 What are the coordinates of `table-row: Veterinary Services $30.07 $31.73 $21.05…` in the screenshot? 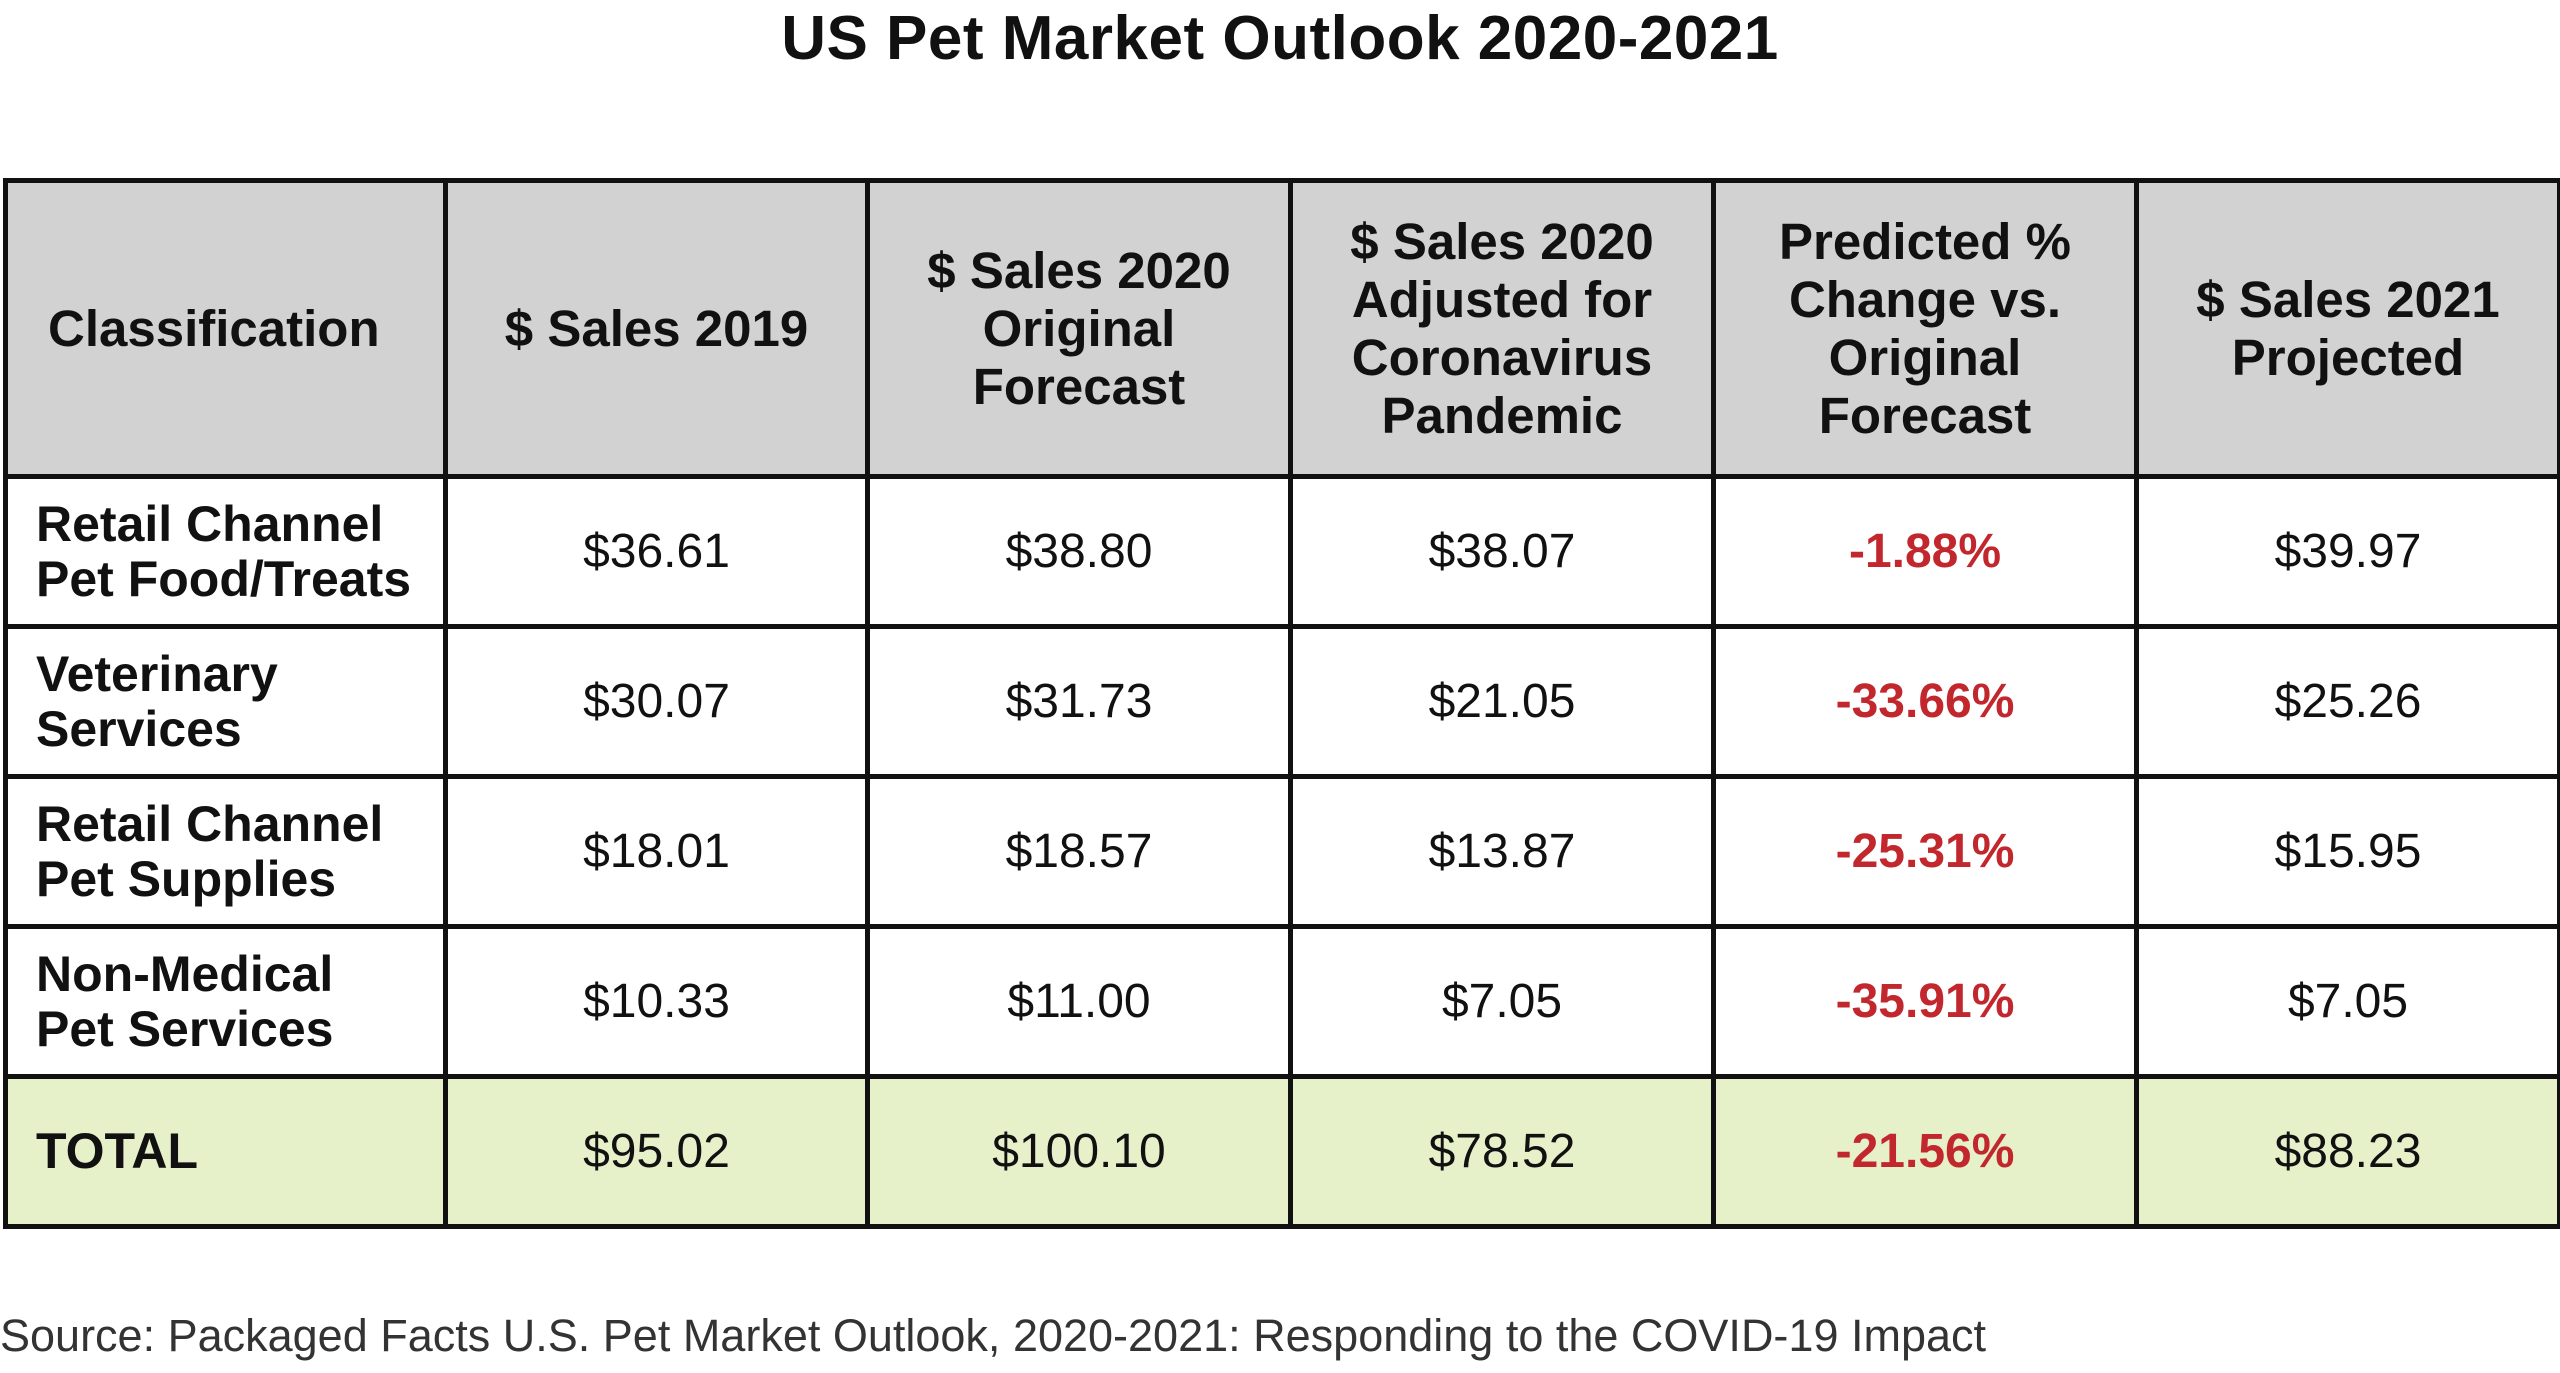 It's located at (1281, 701).